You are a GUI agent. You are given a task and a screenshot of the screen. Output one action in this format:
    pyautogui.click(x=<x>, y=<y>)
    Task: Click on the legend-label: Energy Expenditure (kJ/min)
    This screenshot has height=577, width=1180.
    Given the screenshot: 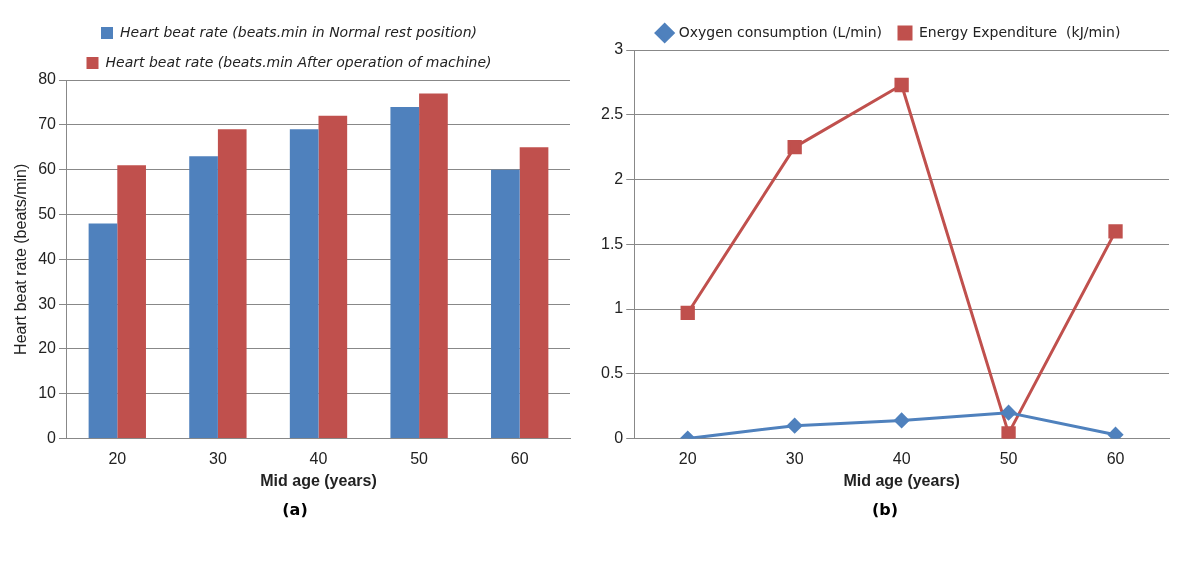 What is the action you would take?
    pyautogui.click(x=1020, y=31)
    